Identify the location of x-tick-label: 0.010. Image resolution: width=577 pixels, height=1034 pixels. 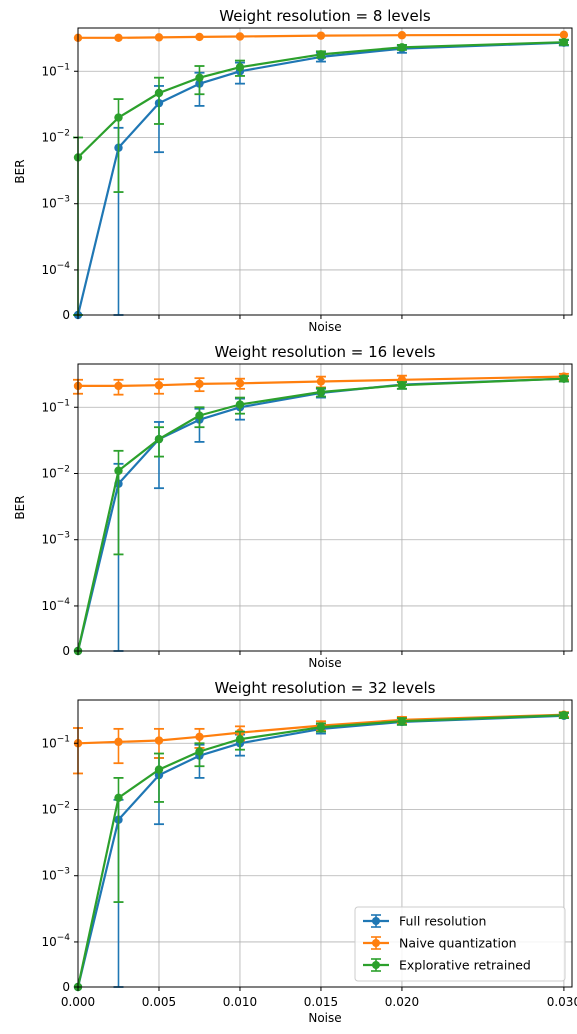
(240, 1002).